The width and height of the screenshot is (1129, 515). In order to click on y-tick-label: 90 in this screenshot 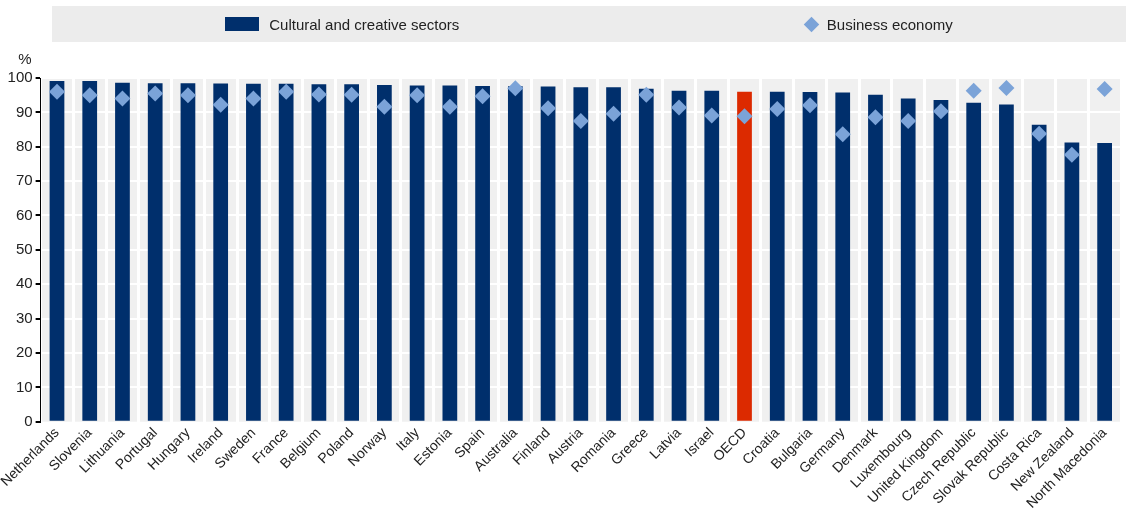, I will do `click(24, 111)`.